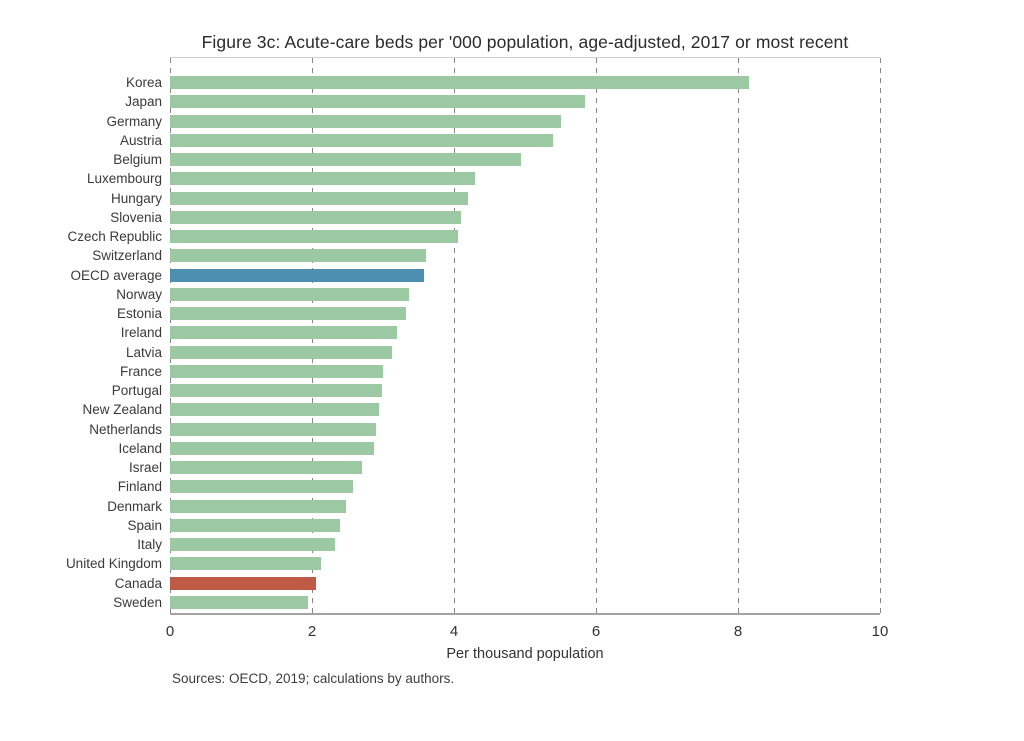  I want to click on bar-france, so click(276, 371).